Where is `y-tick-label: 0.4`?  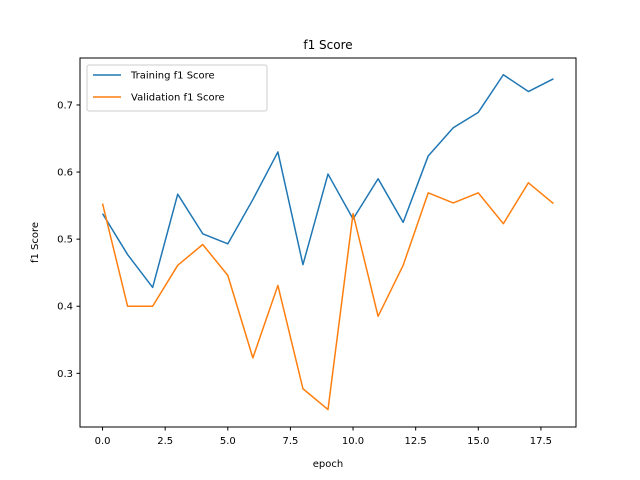
y-tick-label: 0.4 is located at coordinates (65, 307).